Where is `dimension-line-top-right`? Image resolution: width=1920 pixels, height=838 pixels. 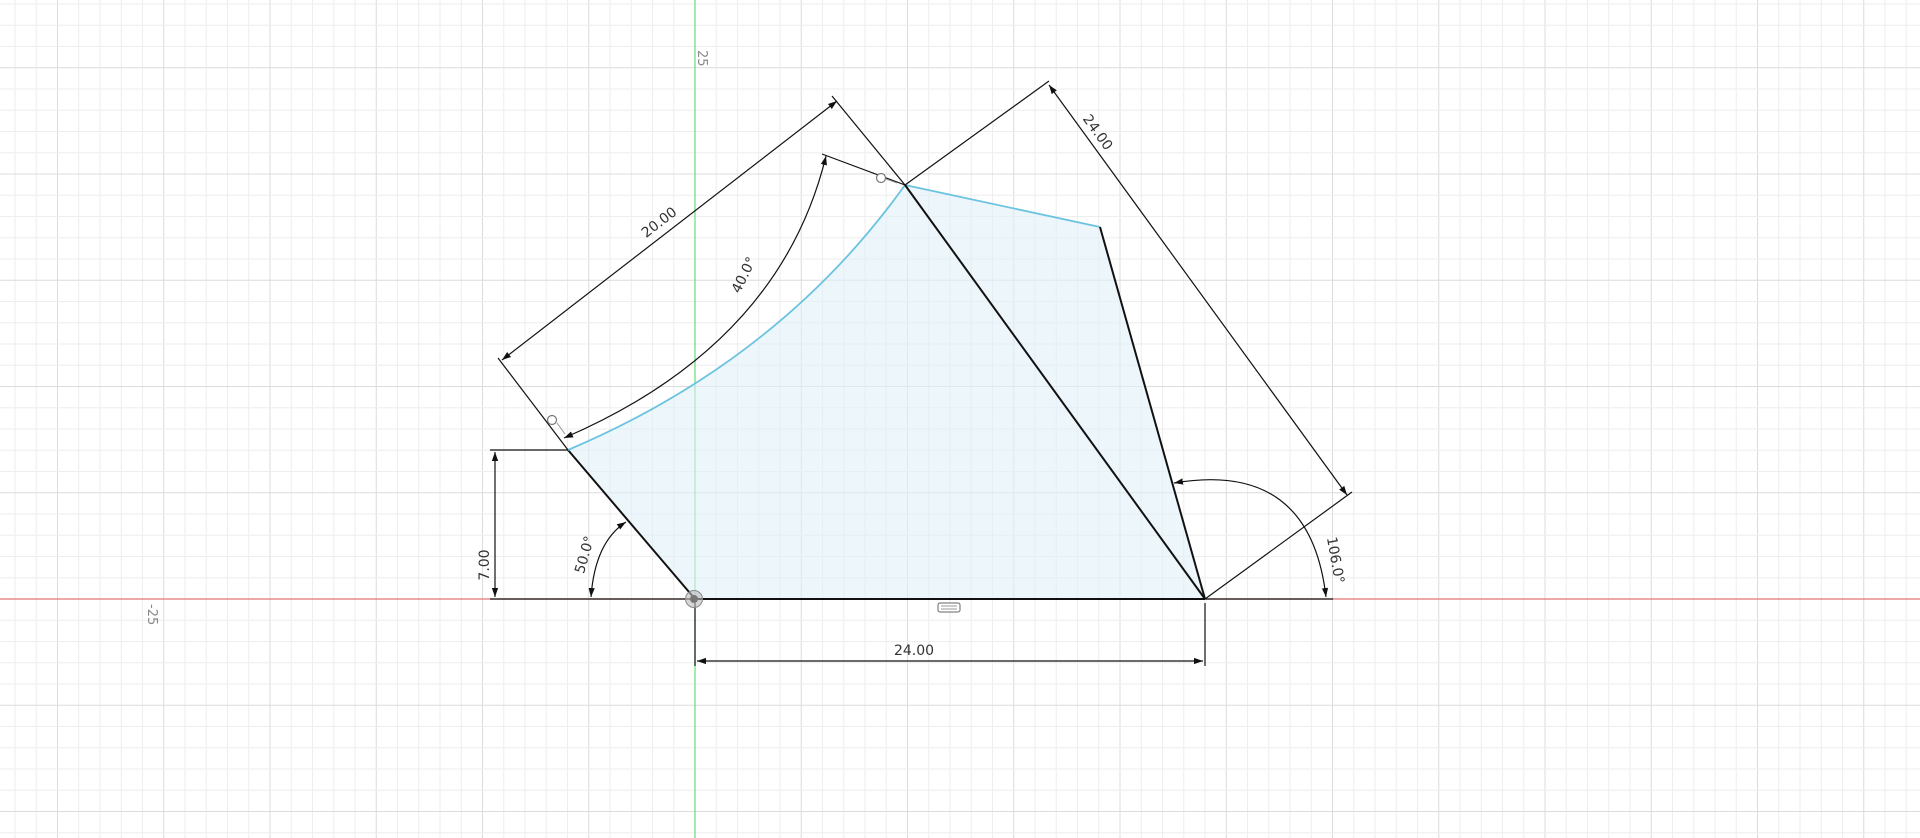
dimension-line-top-right is located at coordinates (1198, 290).